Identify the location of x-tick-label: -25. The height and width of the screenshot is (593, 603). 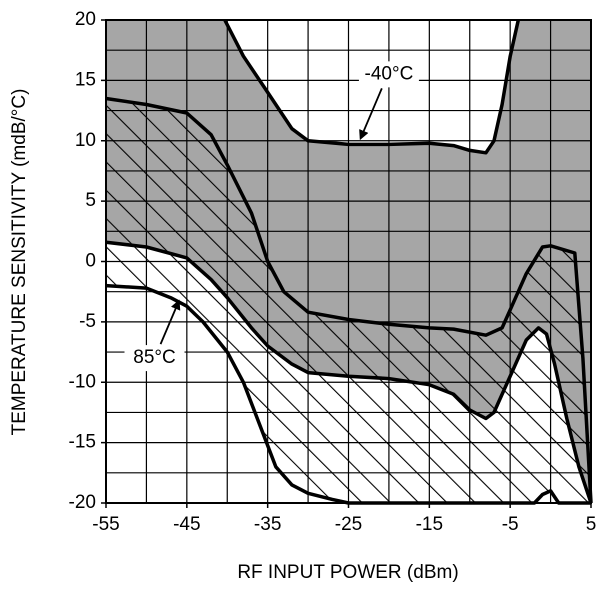
(348, 524).